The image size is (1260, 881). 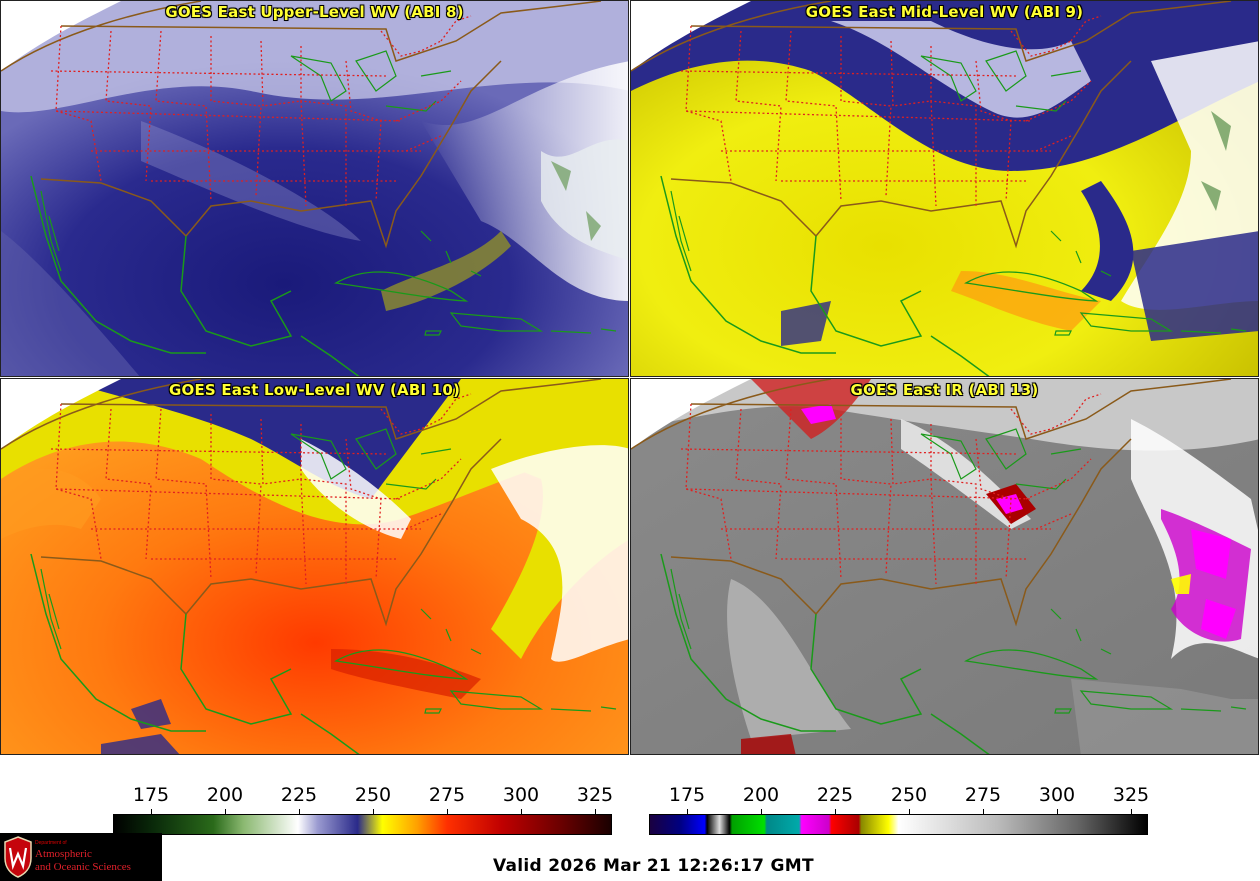 I want to click on logo-line1: Atmospheric, so click(x=63, y=854).